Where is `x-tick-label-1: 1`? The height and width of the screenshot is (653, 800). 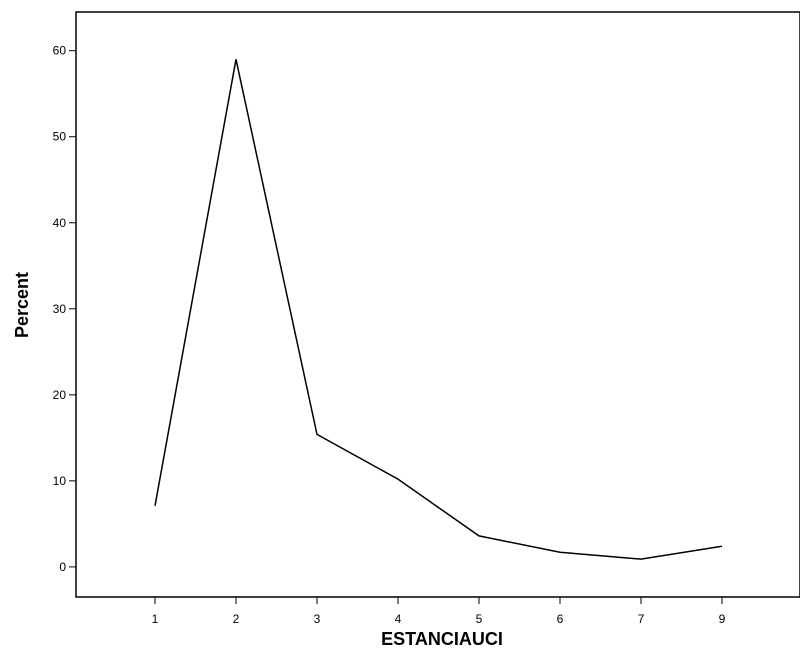 x-tick-label-1: 1 is located at coordinates (155, 619).